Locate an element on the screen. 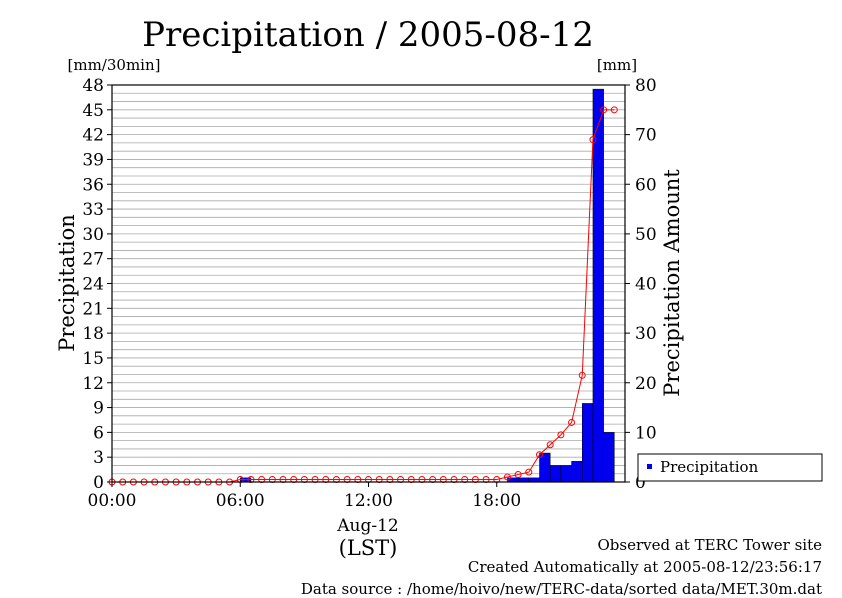 Image resolution: width=842 pixels, height=598 pixels. y-tick-label: 33 is located at coordinates (93, 210).